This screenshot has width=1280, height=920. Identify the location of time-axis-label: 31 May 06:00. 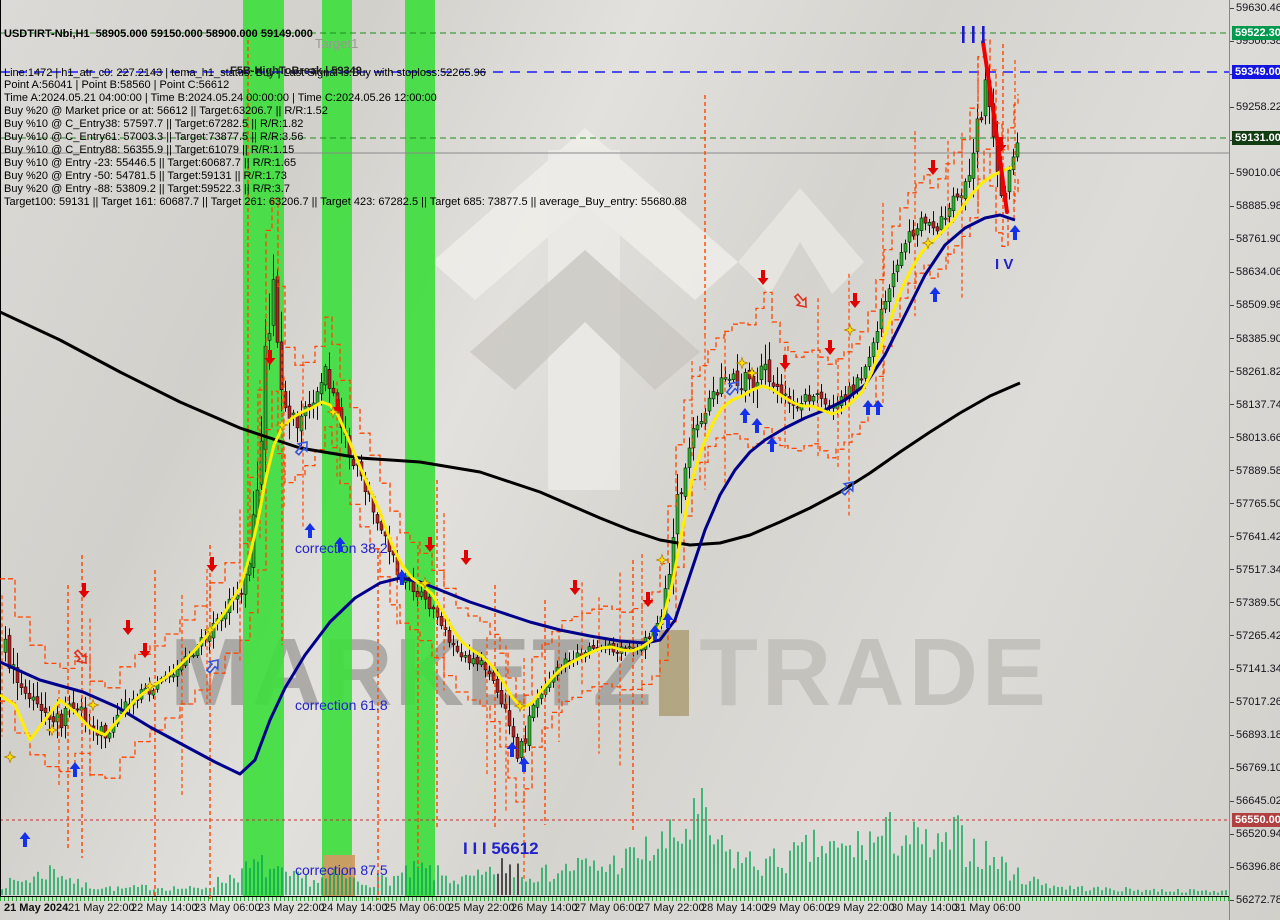
(987, 908).